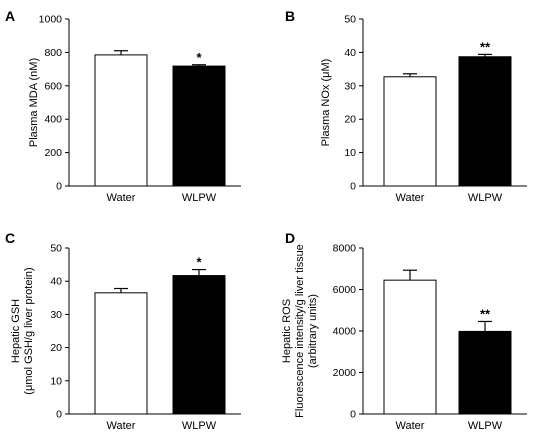  I want to click on y-tick-label: 1000, so click(51, 20).